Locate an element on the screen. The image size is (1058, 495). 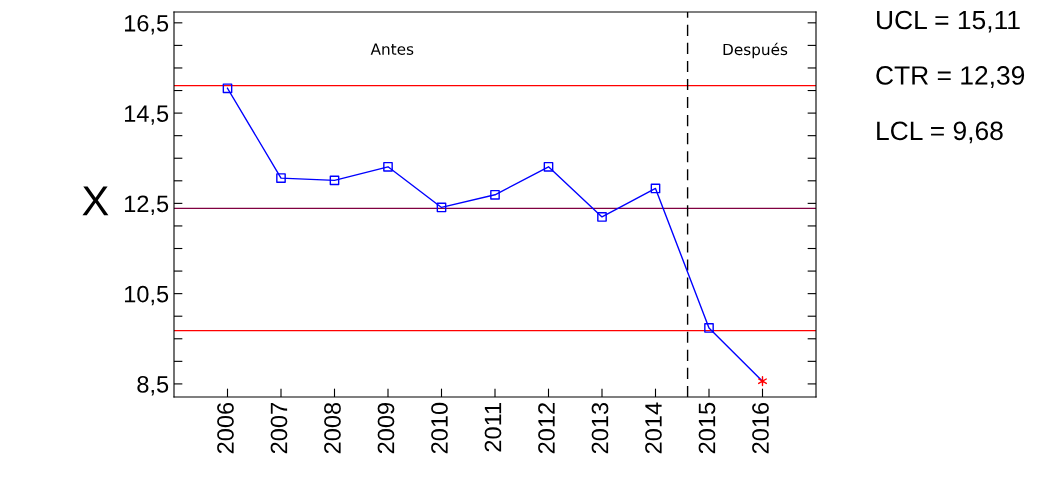
x-tick-label: 2006 is located at coordinates (225, 428).